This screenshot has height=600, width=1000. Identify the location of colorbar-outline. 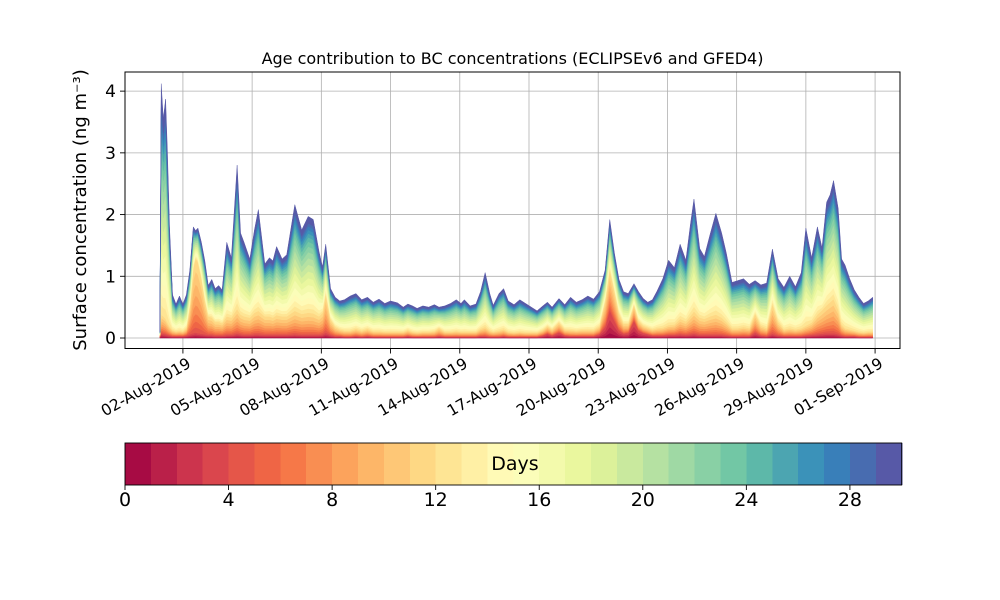
(513, 464).